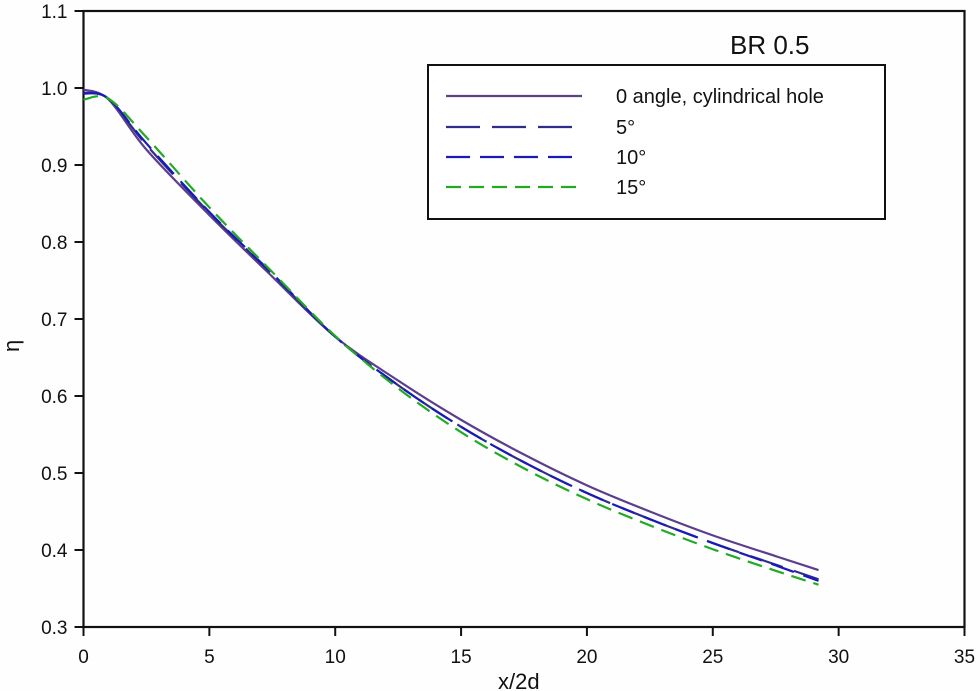  I want to click on x-tick-label: 35, so click(964, 657).